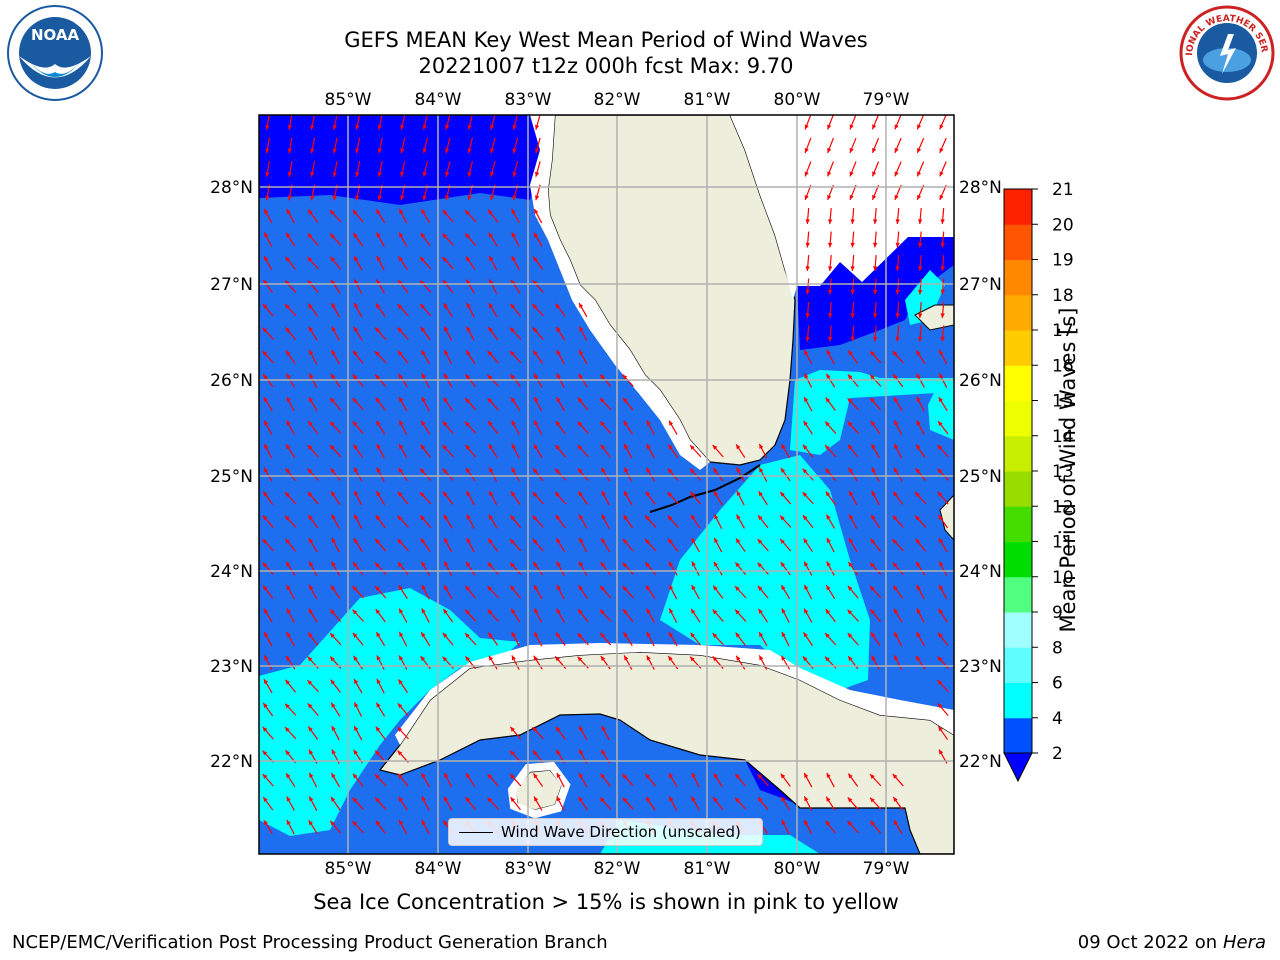  Describe the element at coordinates (1057, 613) in the screenshot. I see `colorbar-tick-label: 9` at that location.